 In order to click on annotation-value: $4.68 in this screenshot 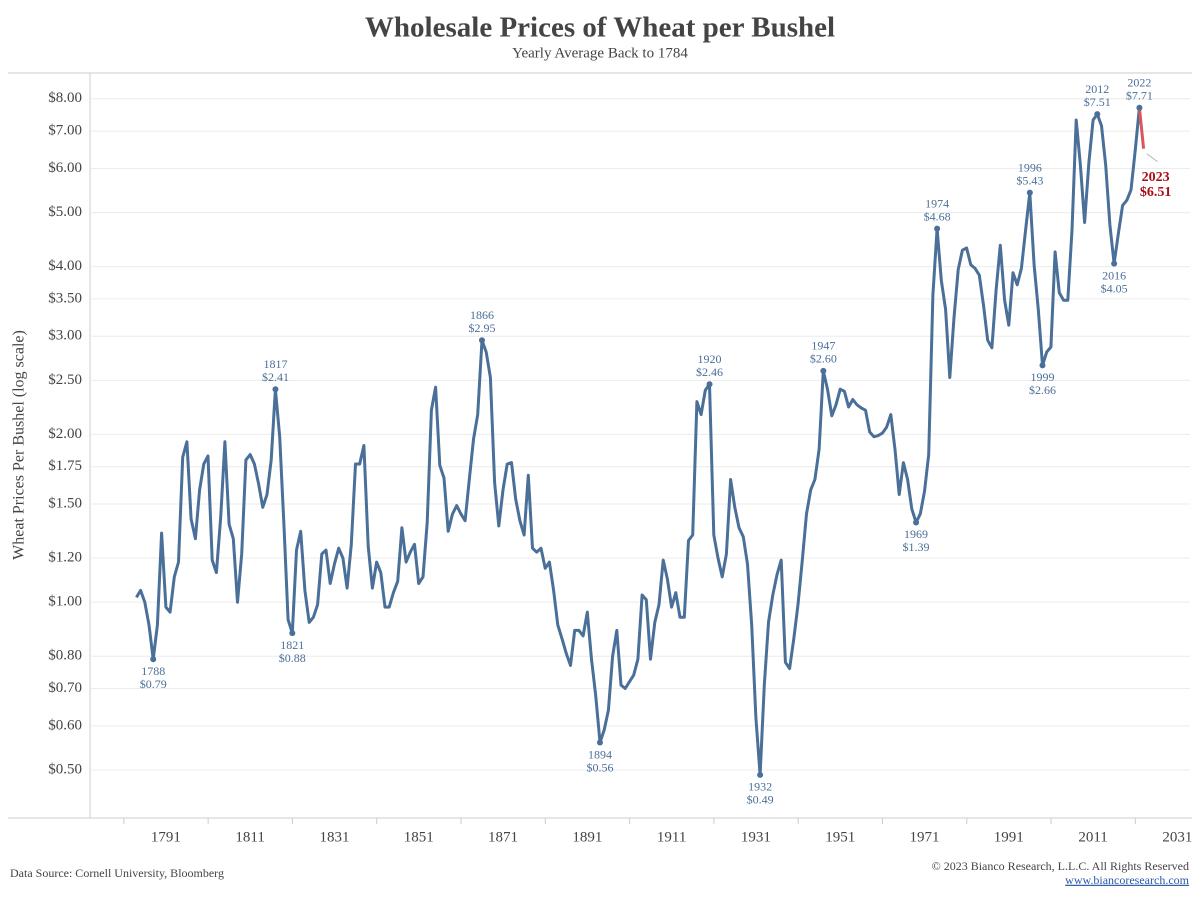, I will do `click(937, 216)`.